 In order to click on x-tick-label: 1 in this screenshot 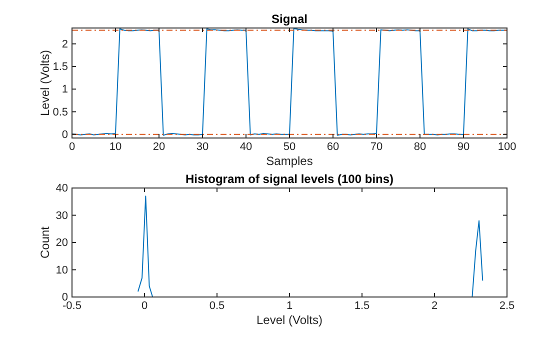, I will do `click(289, 306)`.